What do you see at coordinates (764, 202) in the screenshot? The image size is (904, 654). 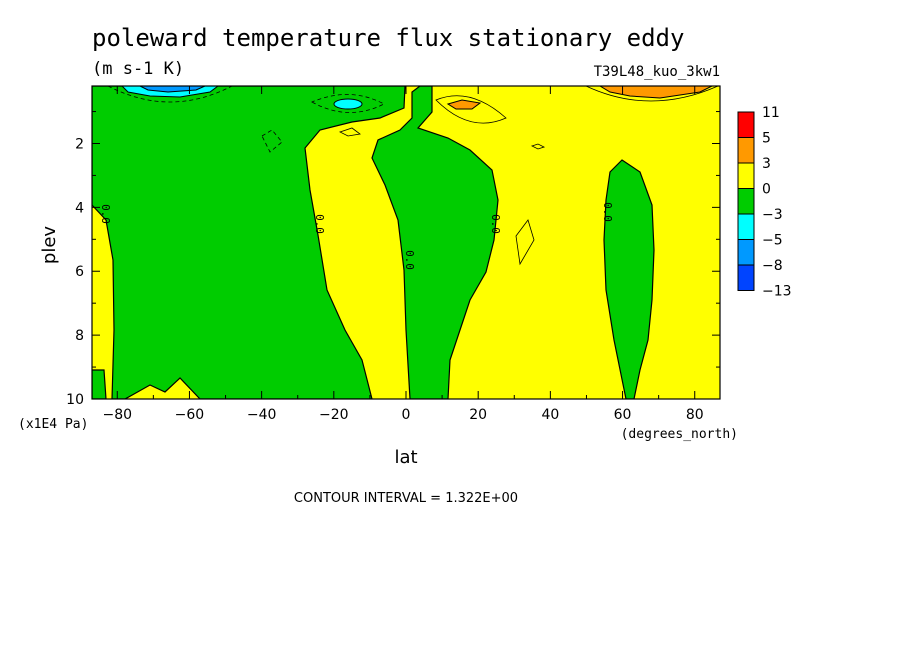 I see `colorbar: 11 5 3 0 −3 −5 −8 −13` at bounding box center [764, 202].